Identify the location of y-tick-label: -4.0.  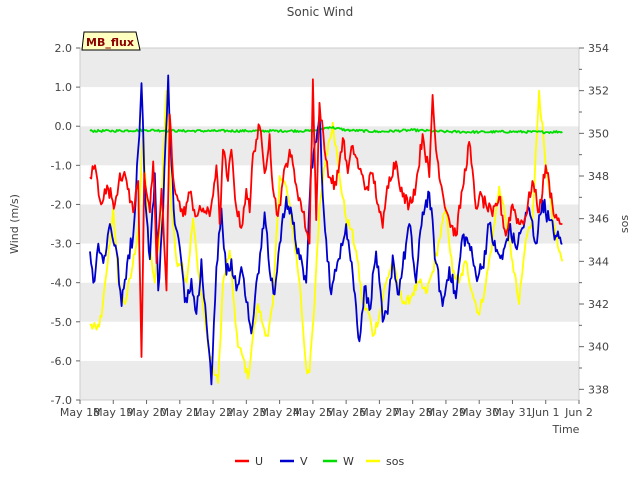
(61, 283).